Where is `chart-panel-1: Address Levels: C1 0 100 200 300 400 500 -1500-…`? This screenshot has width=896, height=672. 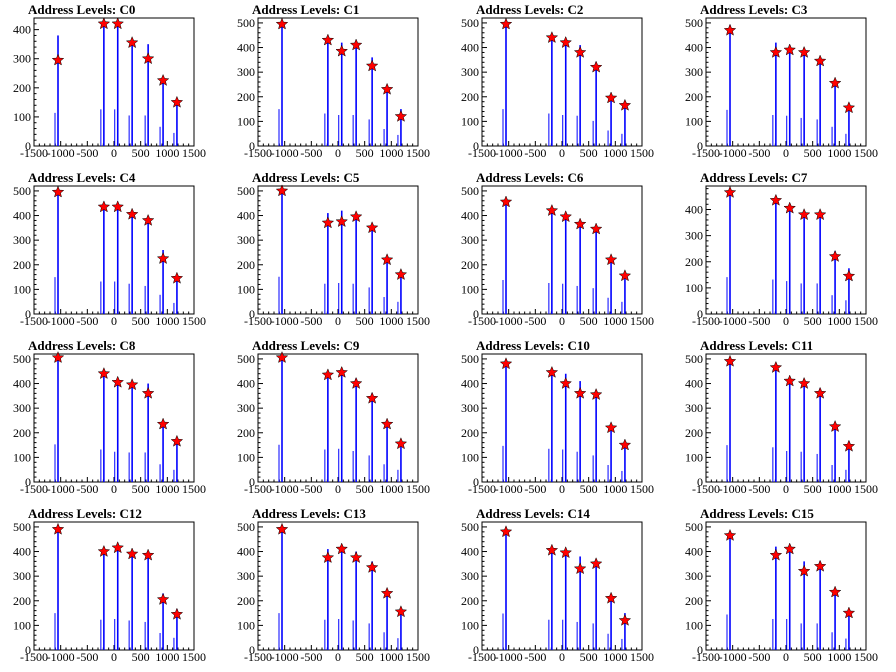 chart-panel-1: Address Levels: C1 0 100 200 300 400 500 -1500-… is located at coordinates (336, 84).